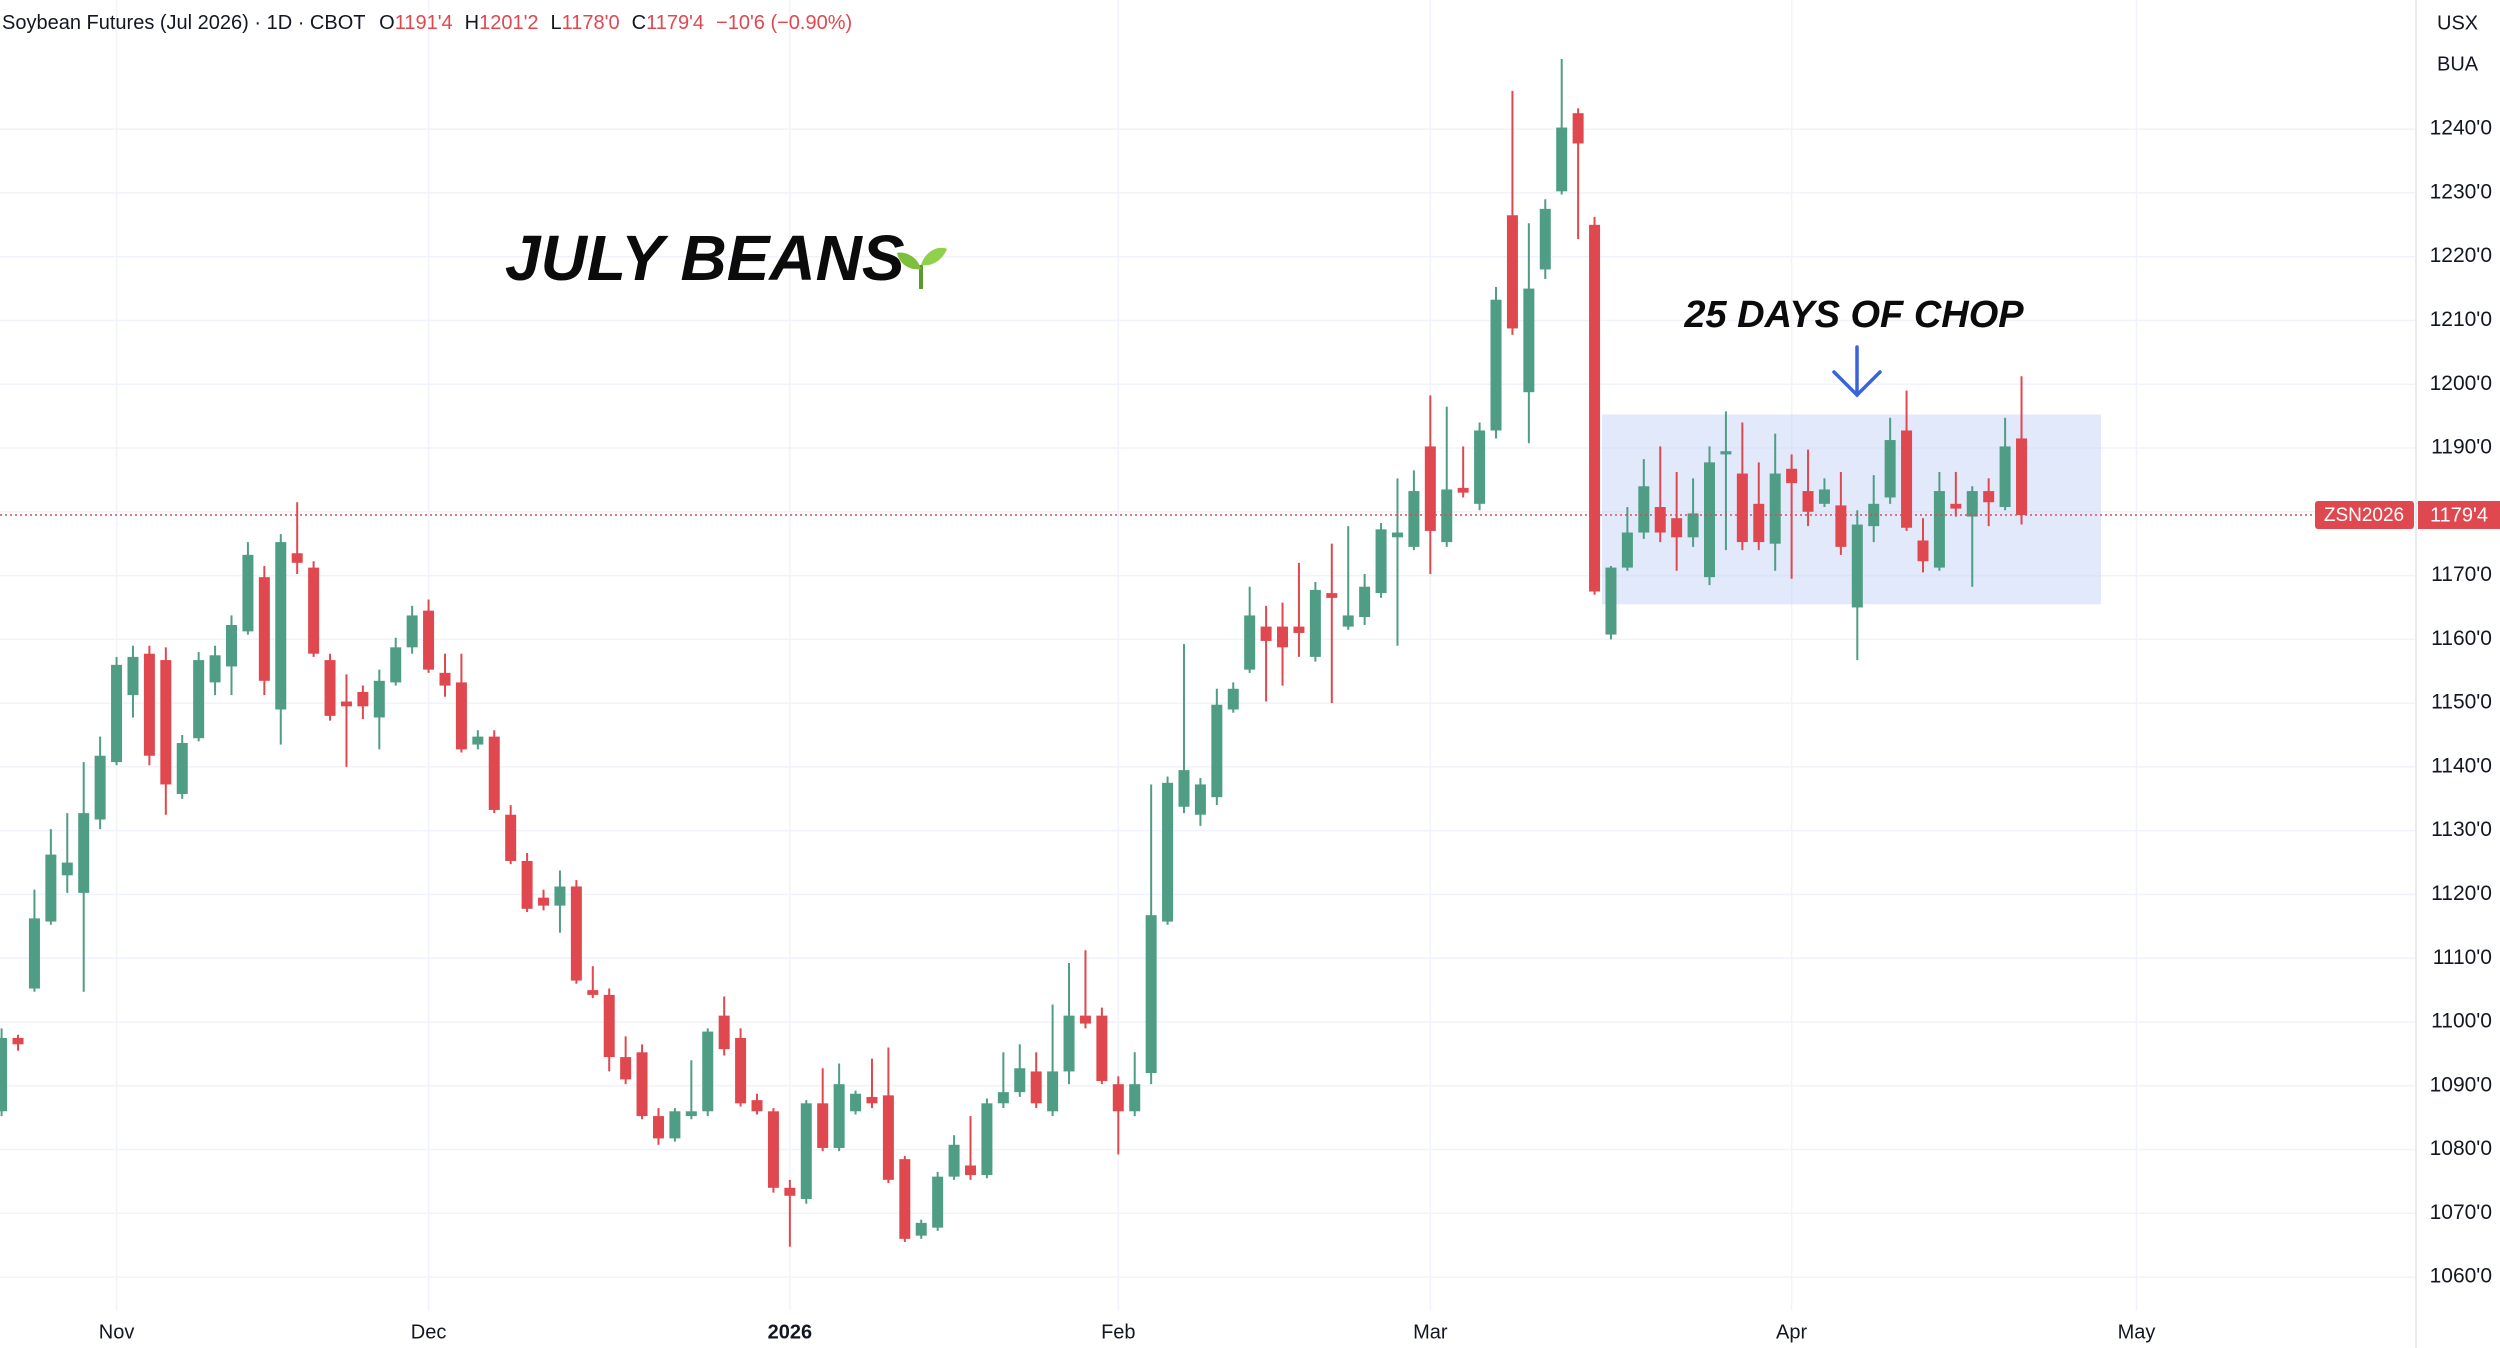  Describe the element at coordinates (1857, 371) in the screenshot. I see `arrow` at that location.